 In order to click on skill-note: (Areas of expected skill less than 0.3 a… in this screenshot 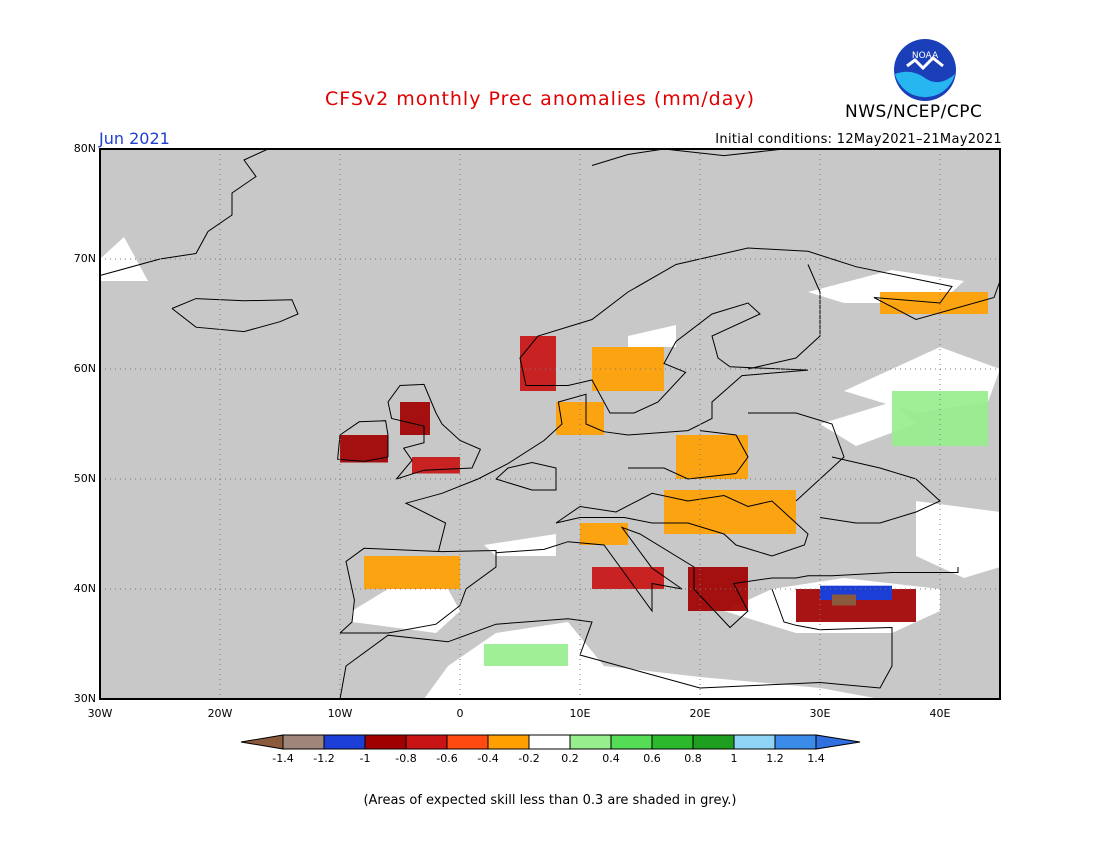, I will do `click(550, 800)`.